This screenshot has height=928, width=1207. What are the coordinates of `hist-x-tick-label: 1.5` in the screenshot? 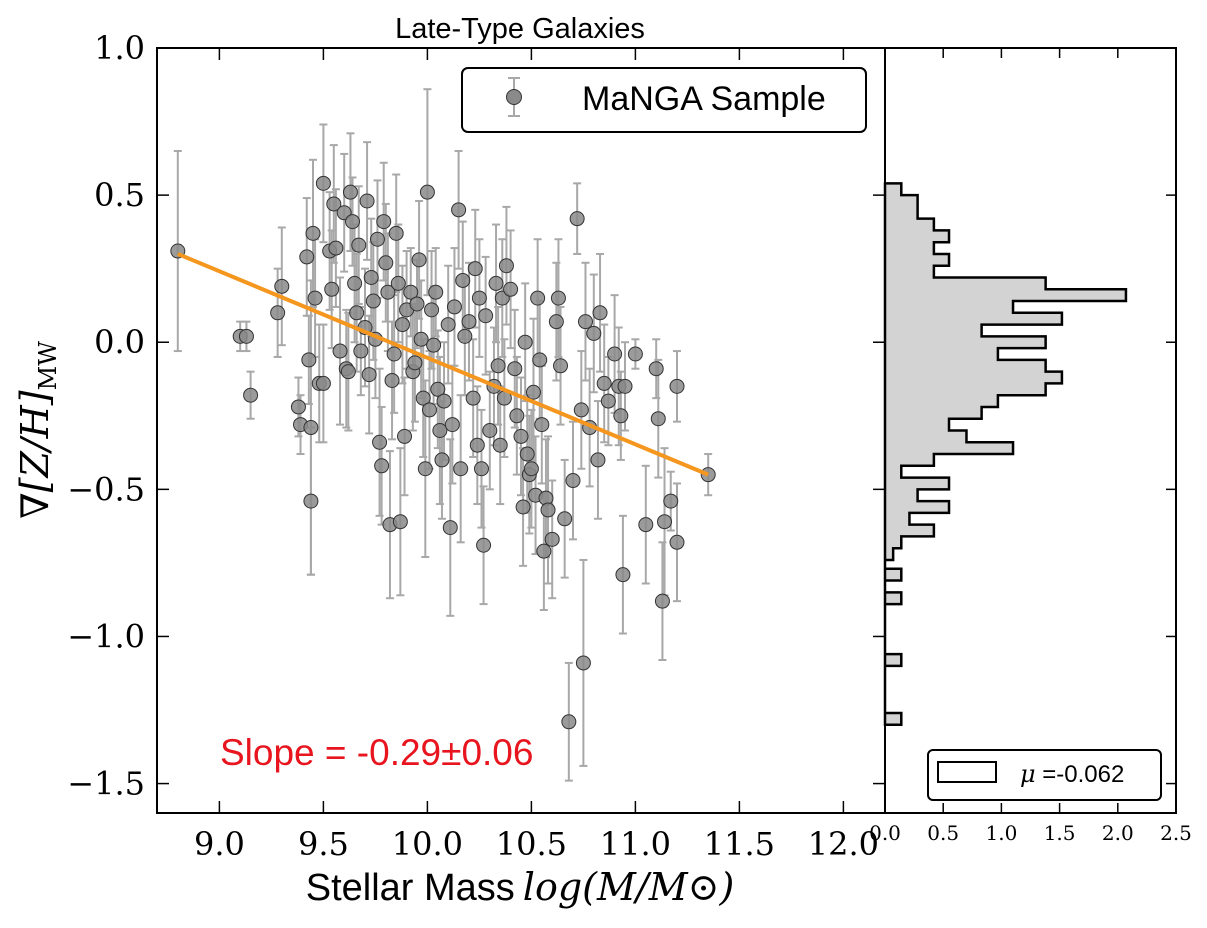 It's located at (1060, 833).